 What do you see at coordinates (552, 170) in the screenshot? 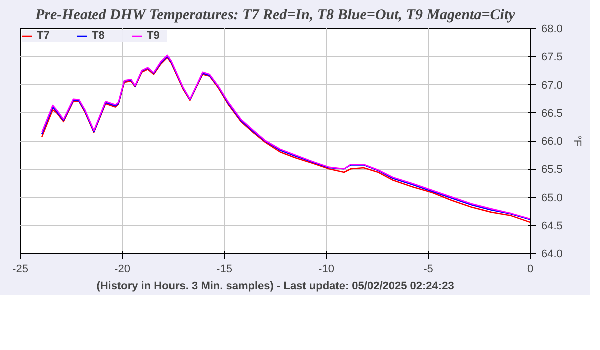
I see `y-tick-label: 65.5` at bounding box center [552, 170].